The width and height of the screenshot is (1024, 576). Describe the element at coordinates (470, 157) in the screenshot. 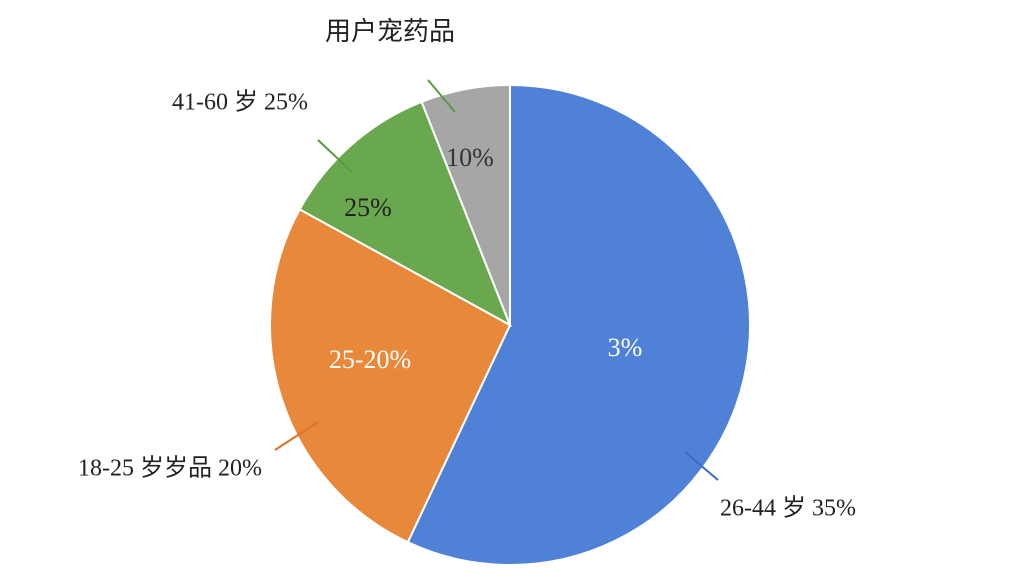

I see `slice-label: 10%` at that location.